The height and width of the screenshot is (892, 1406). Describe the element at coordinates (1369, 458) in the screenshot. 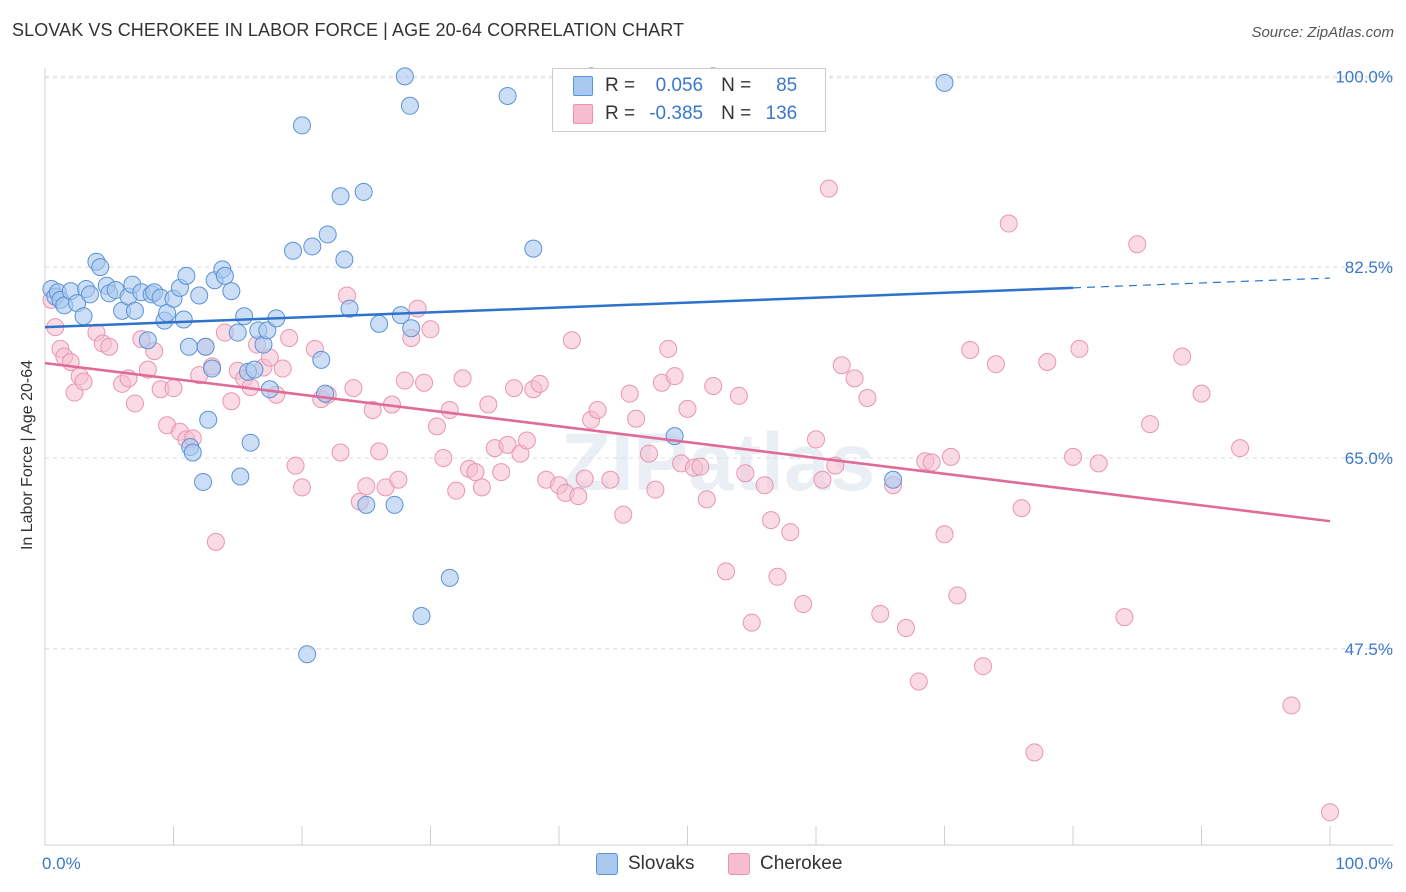

I see `y-tick-label: 65.0%` at that location.